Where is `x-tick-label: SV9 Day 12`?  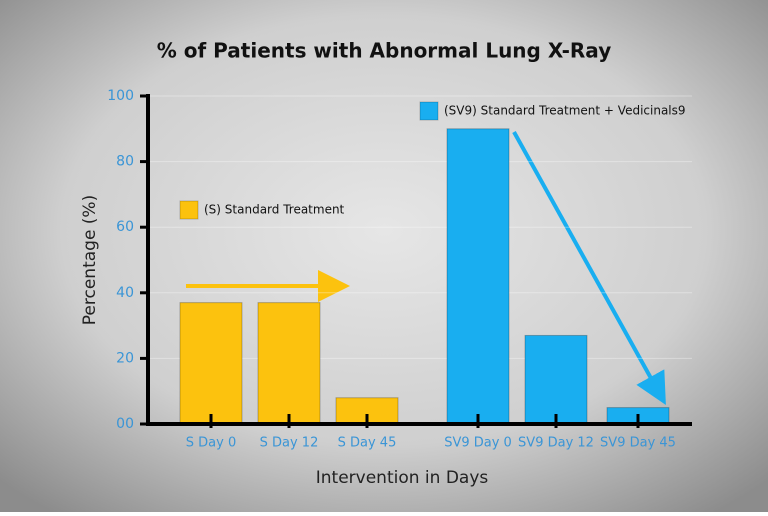
x-tick-label: SV9 Day 12 is located at coordinates (556, 443).